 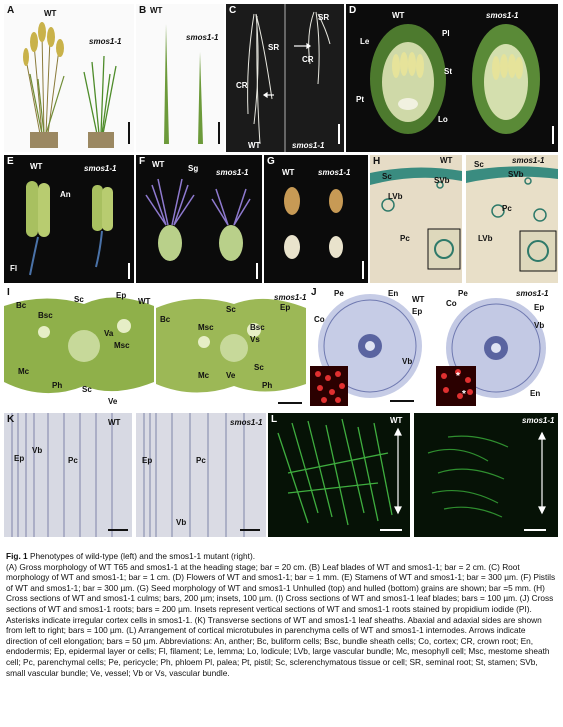 What do you see at coordinates (274, 419) in the screenshot?
I see `panel-l-label: L` at bounding box center [274, 419].